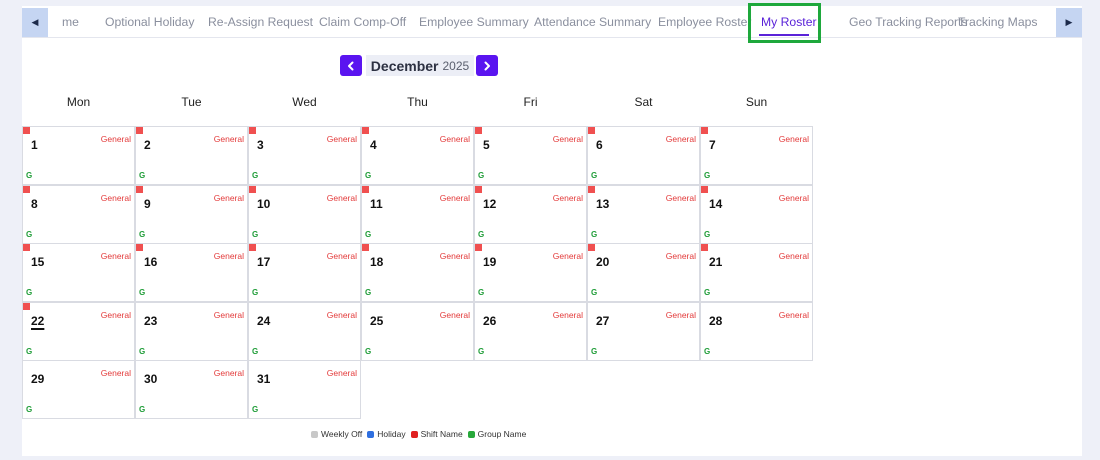 The height and width of the screenshot is (460, 1100). Describe the element at coordinates (593, 22) in the screenshot. I see `tab-attendance-summary: Attendance Summary` at that location.